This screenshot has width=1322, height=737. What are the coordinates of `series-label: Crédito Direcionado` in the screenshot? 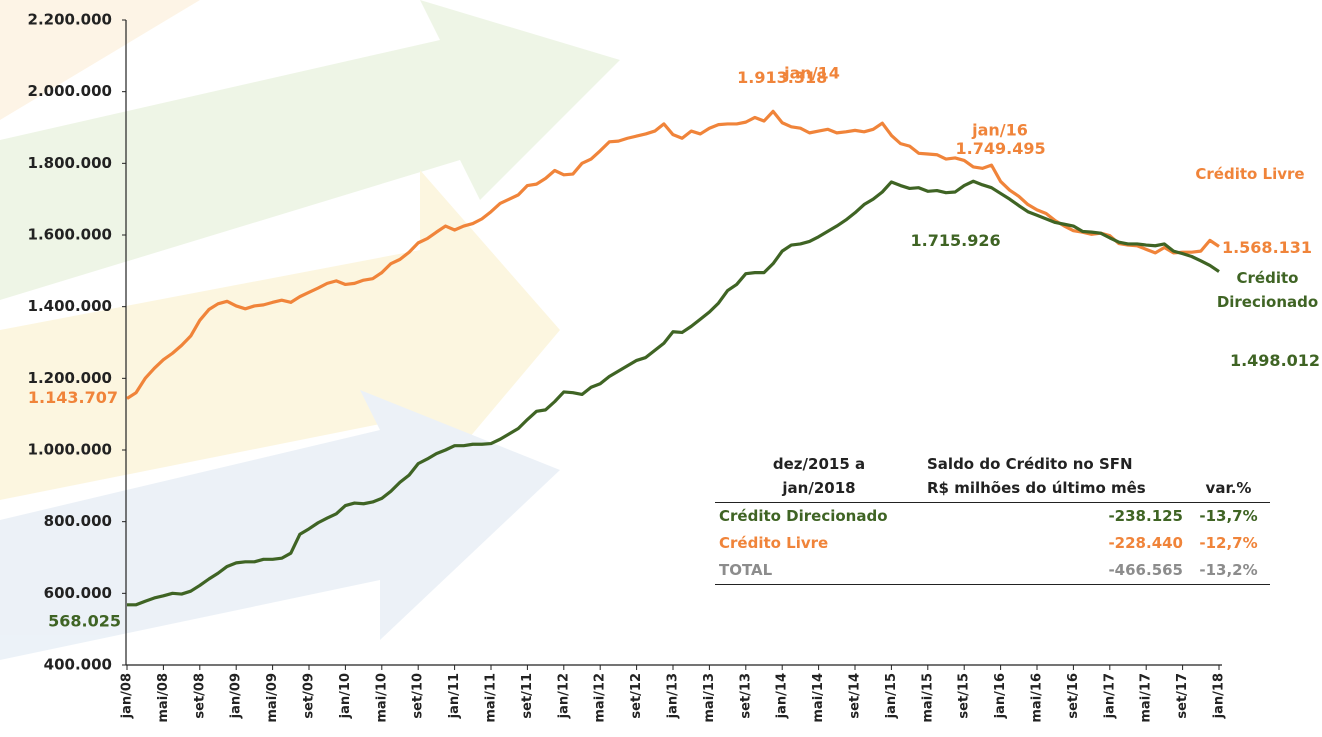 It's located at (1267, 290).